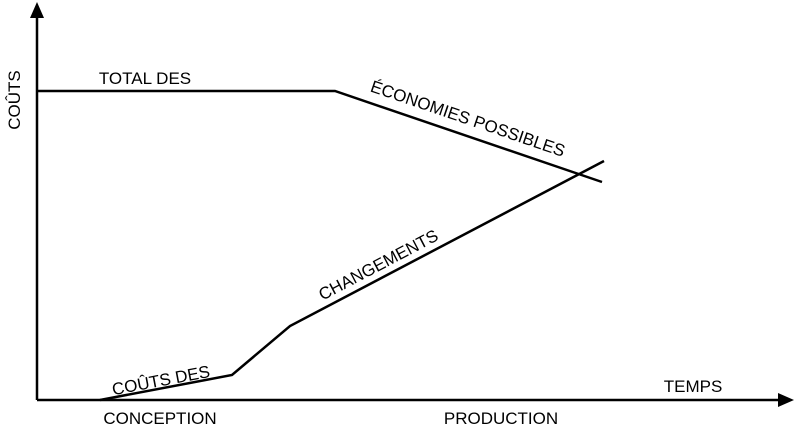  I want to click on curve-label: TOTAL DES, so click(145, 78).